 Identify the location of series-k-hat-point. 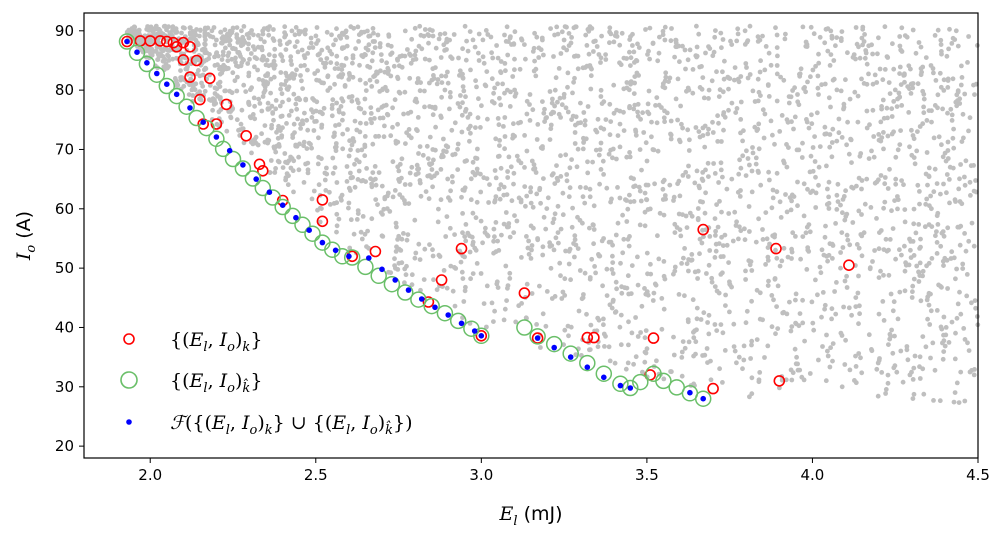
(302, 225).